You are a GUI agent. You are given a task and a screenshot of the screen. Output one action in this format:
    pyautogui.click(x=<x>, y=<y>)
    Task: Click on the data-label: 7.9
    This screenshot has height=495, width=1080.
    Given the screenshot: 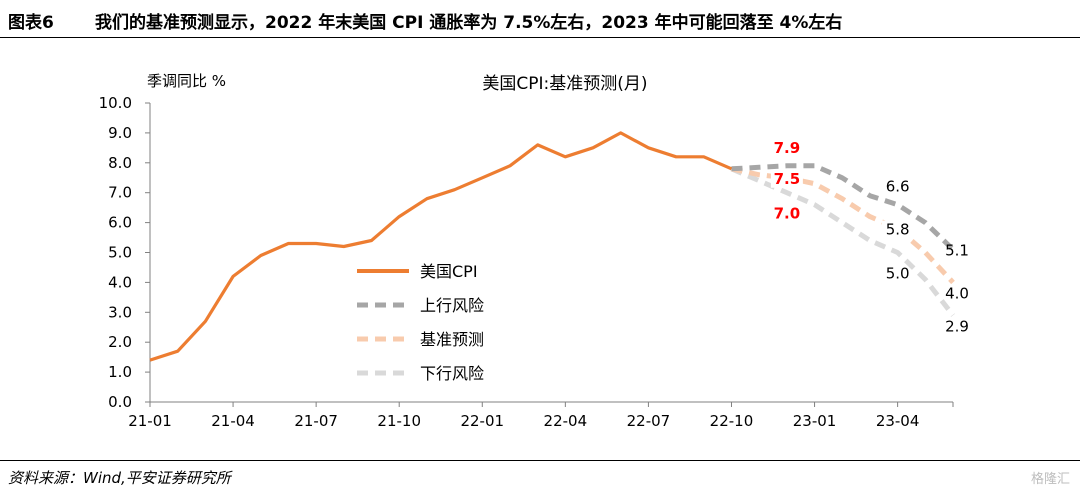 What is the action you would take?
    pyautogui.click(x=787, y=148)
    